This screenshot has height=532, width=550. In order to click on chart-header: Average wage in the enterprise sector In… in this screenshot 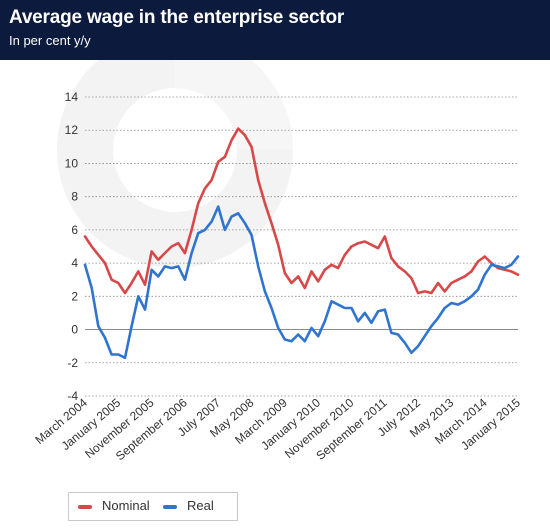, I will do `click(275, 30)`.